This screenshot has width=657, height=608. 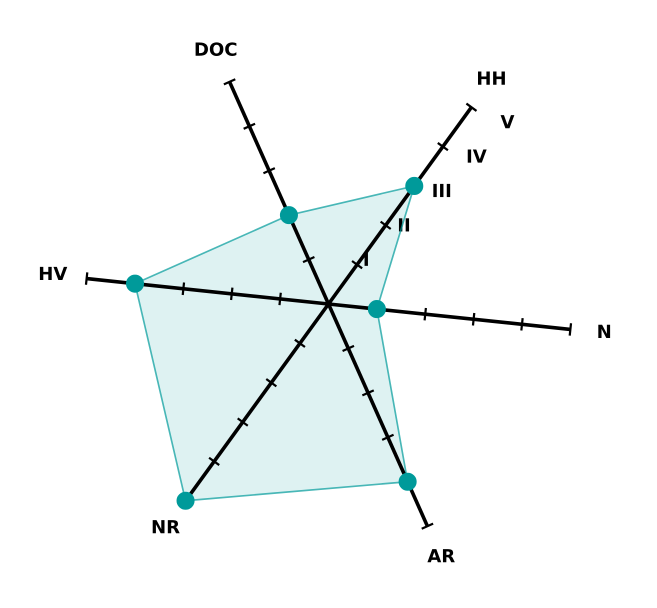 What do you see at coordinates (166, 527) in the screenshot?
I see `spoke-label: NR` at bounding box center [166, 527].